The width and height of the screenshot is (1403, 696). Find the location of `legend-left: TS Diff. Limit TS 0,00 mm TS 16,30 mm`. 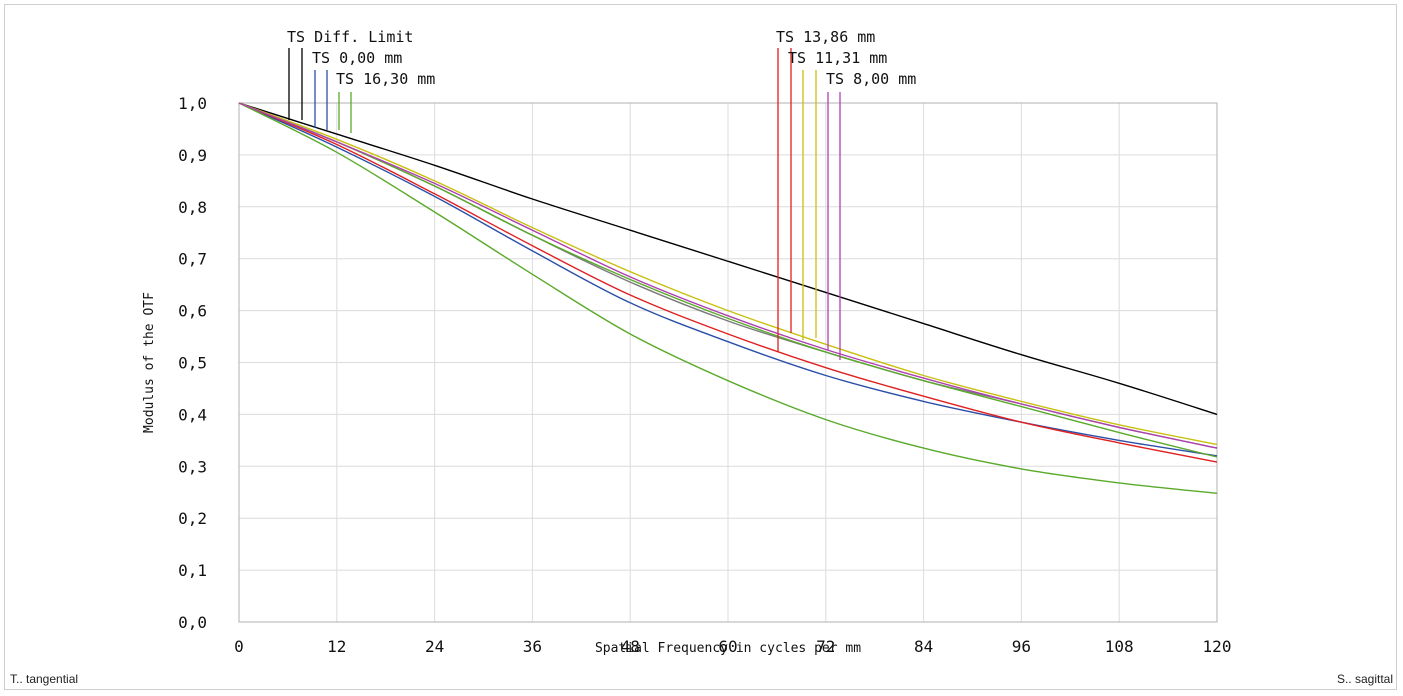

legend-left: TS Diff. Limit TS 0,00 mm TS 16,30 mm is located at coordinates (361, 80).